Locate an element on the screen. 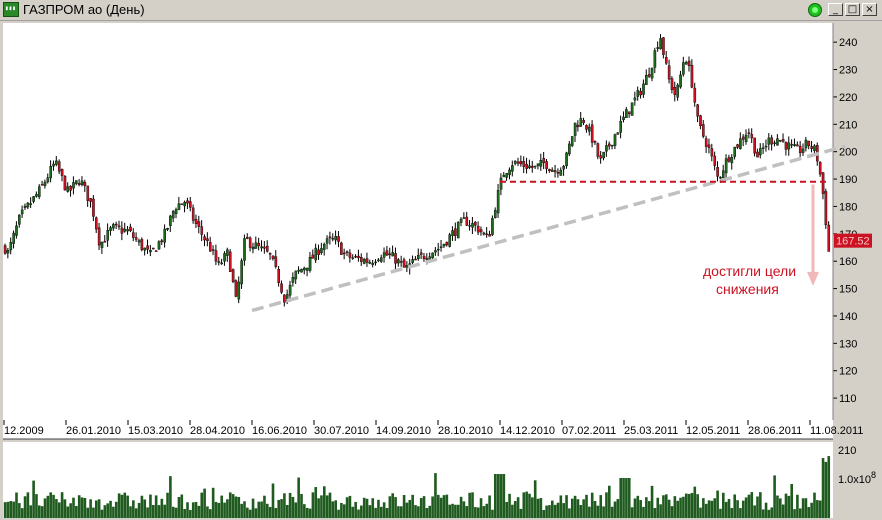 This screenshot has width=882, height=520. price-tick-label: 110 is located at coordinates (848, 399).